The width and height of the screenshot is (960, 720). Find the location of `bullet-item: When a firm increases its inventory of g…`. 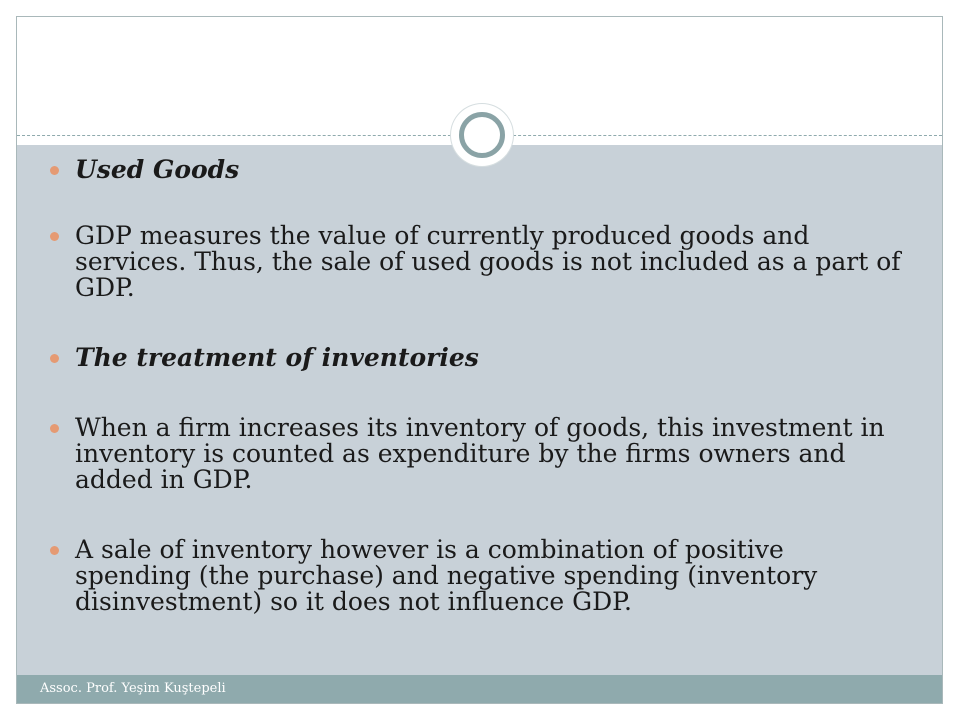

bullet-item: When a firm increases its inventory of g… is located at coordinates (477, 454).